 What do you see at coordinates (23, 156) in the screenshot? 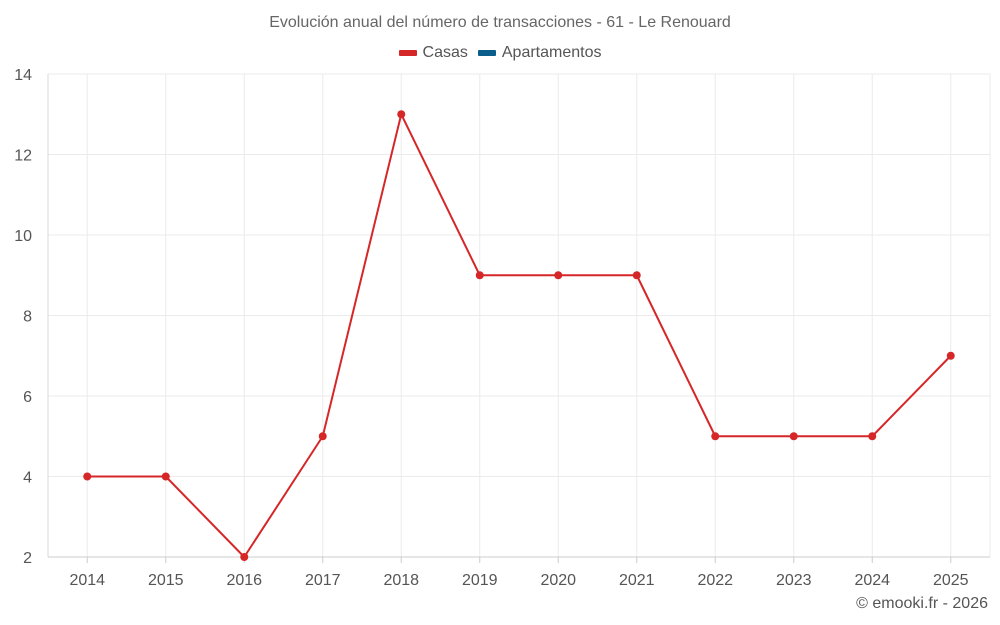
I see `y-tick-label: 12` at bounding box center [23, 156].